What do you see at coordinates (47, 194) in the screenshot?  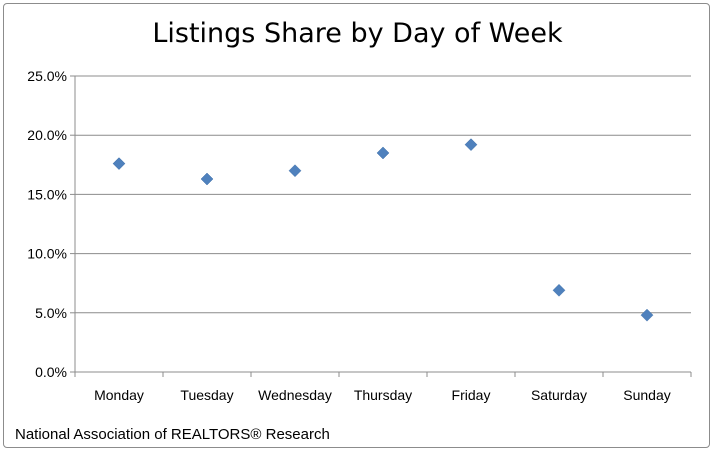 I see `y-tick-label: 15.0%` at bounding box center [47, 194].